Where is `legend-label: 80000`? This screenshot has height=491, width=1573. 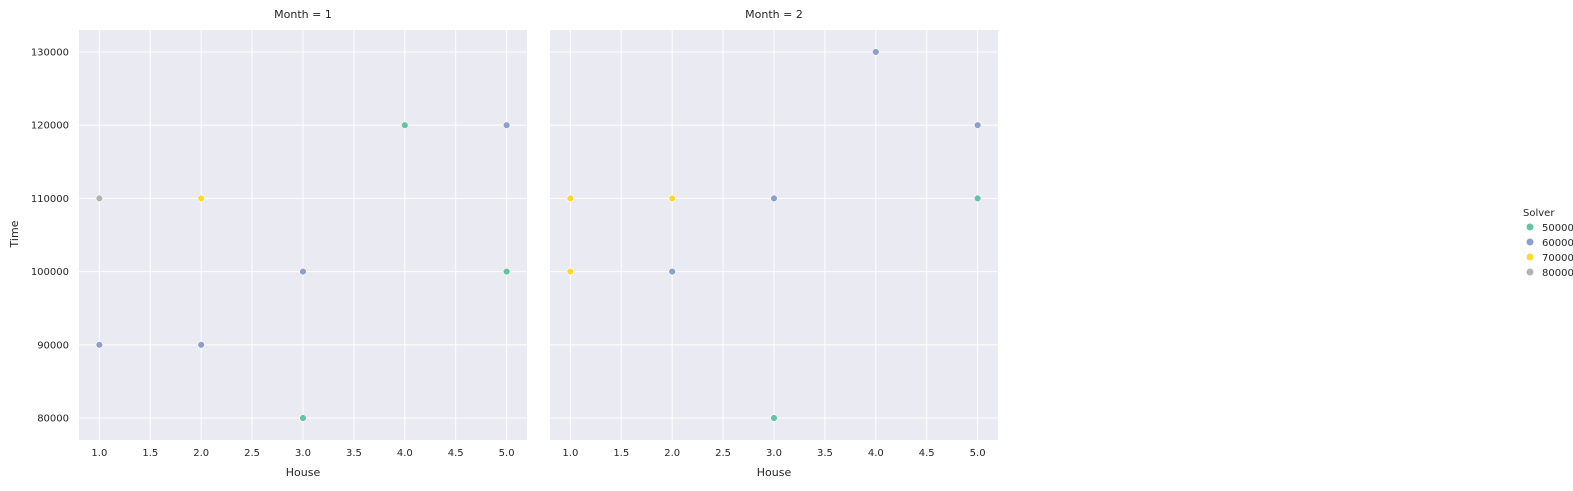
legend-label: 80000 is located at coordinates (1557, 273).